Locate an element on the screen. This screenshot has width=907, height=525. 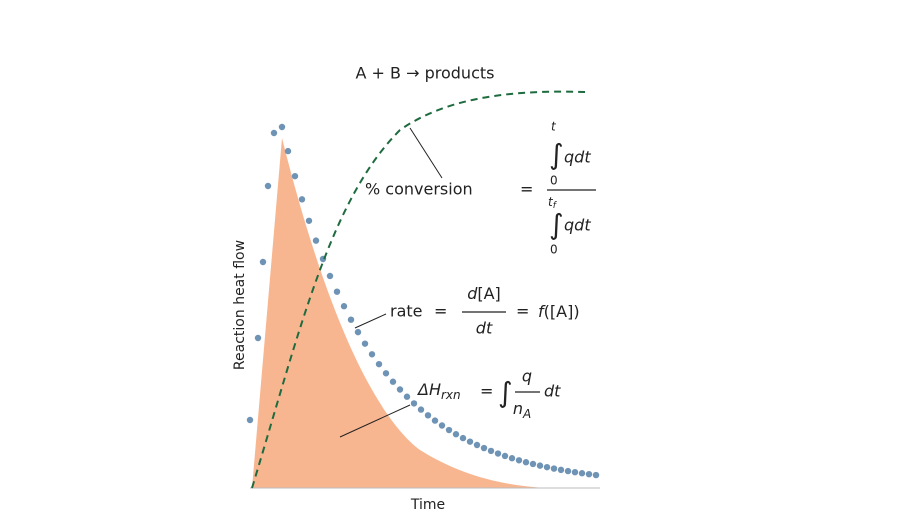
title: A + B → products is located at coordinates (425, 73).